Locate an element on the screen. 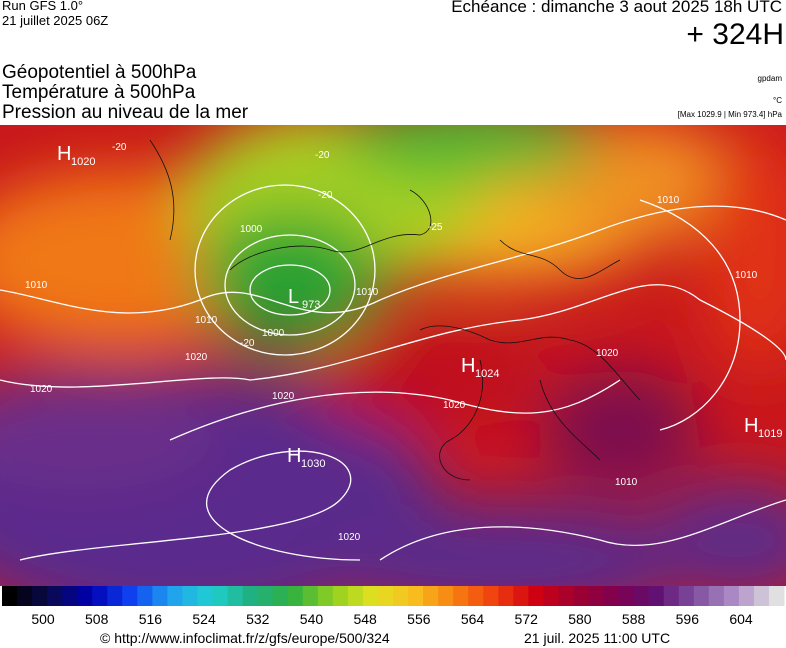  title: Température à 500hPa is located at coordinates (99, 92).